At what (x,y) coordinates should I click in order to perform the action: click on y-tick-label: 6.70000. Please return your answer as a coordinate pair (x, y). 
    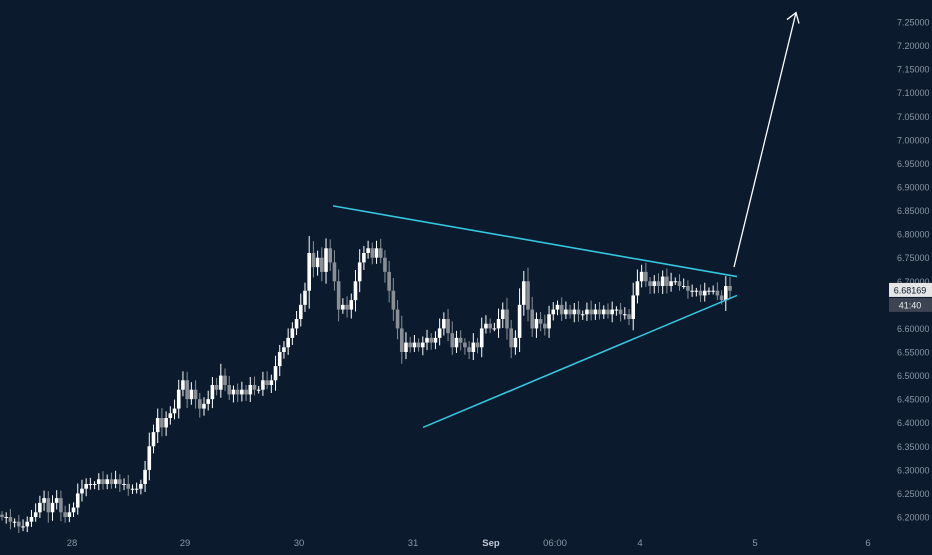
    Looking at the image, I should click on (913, 282).